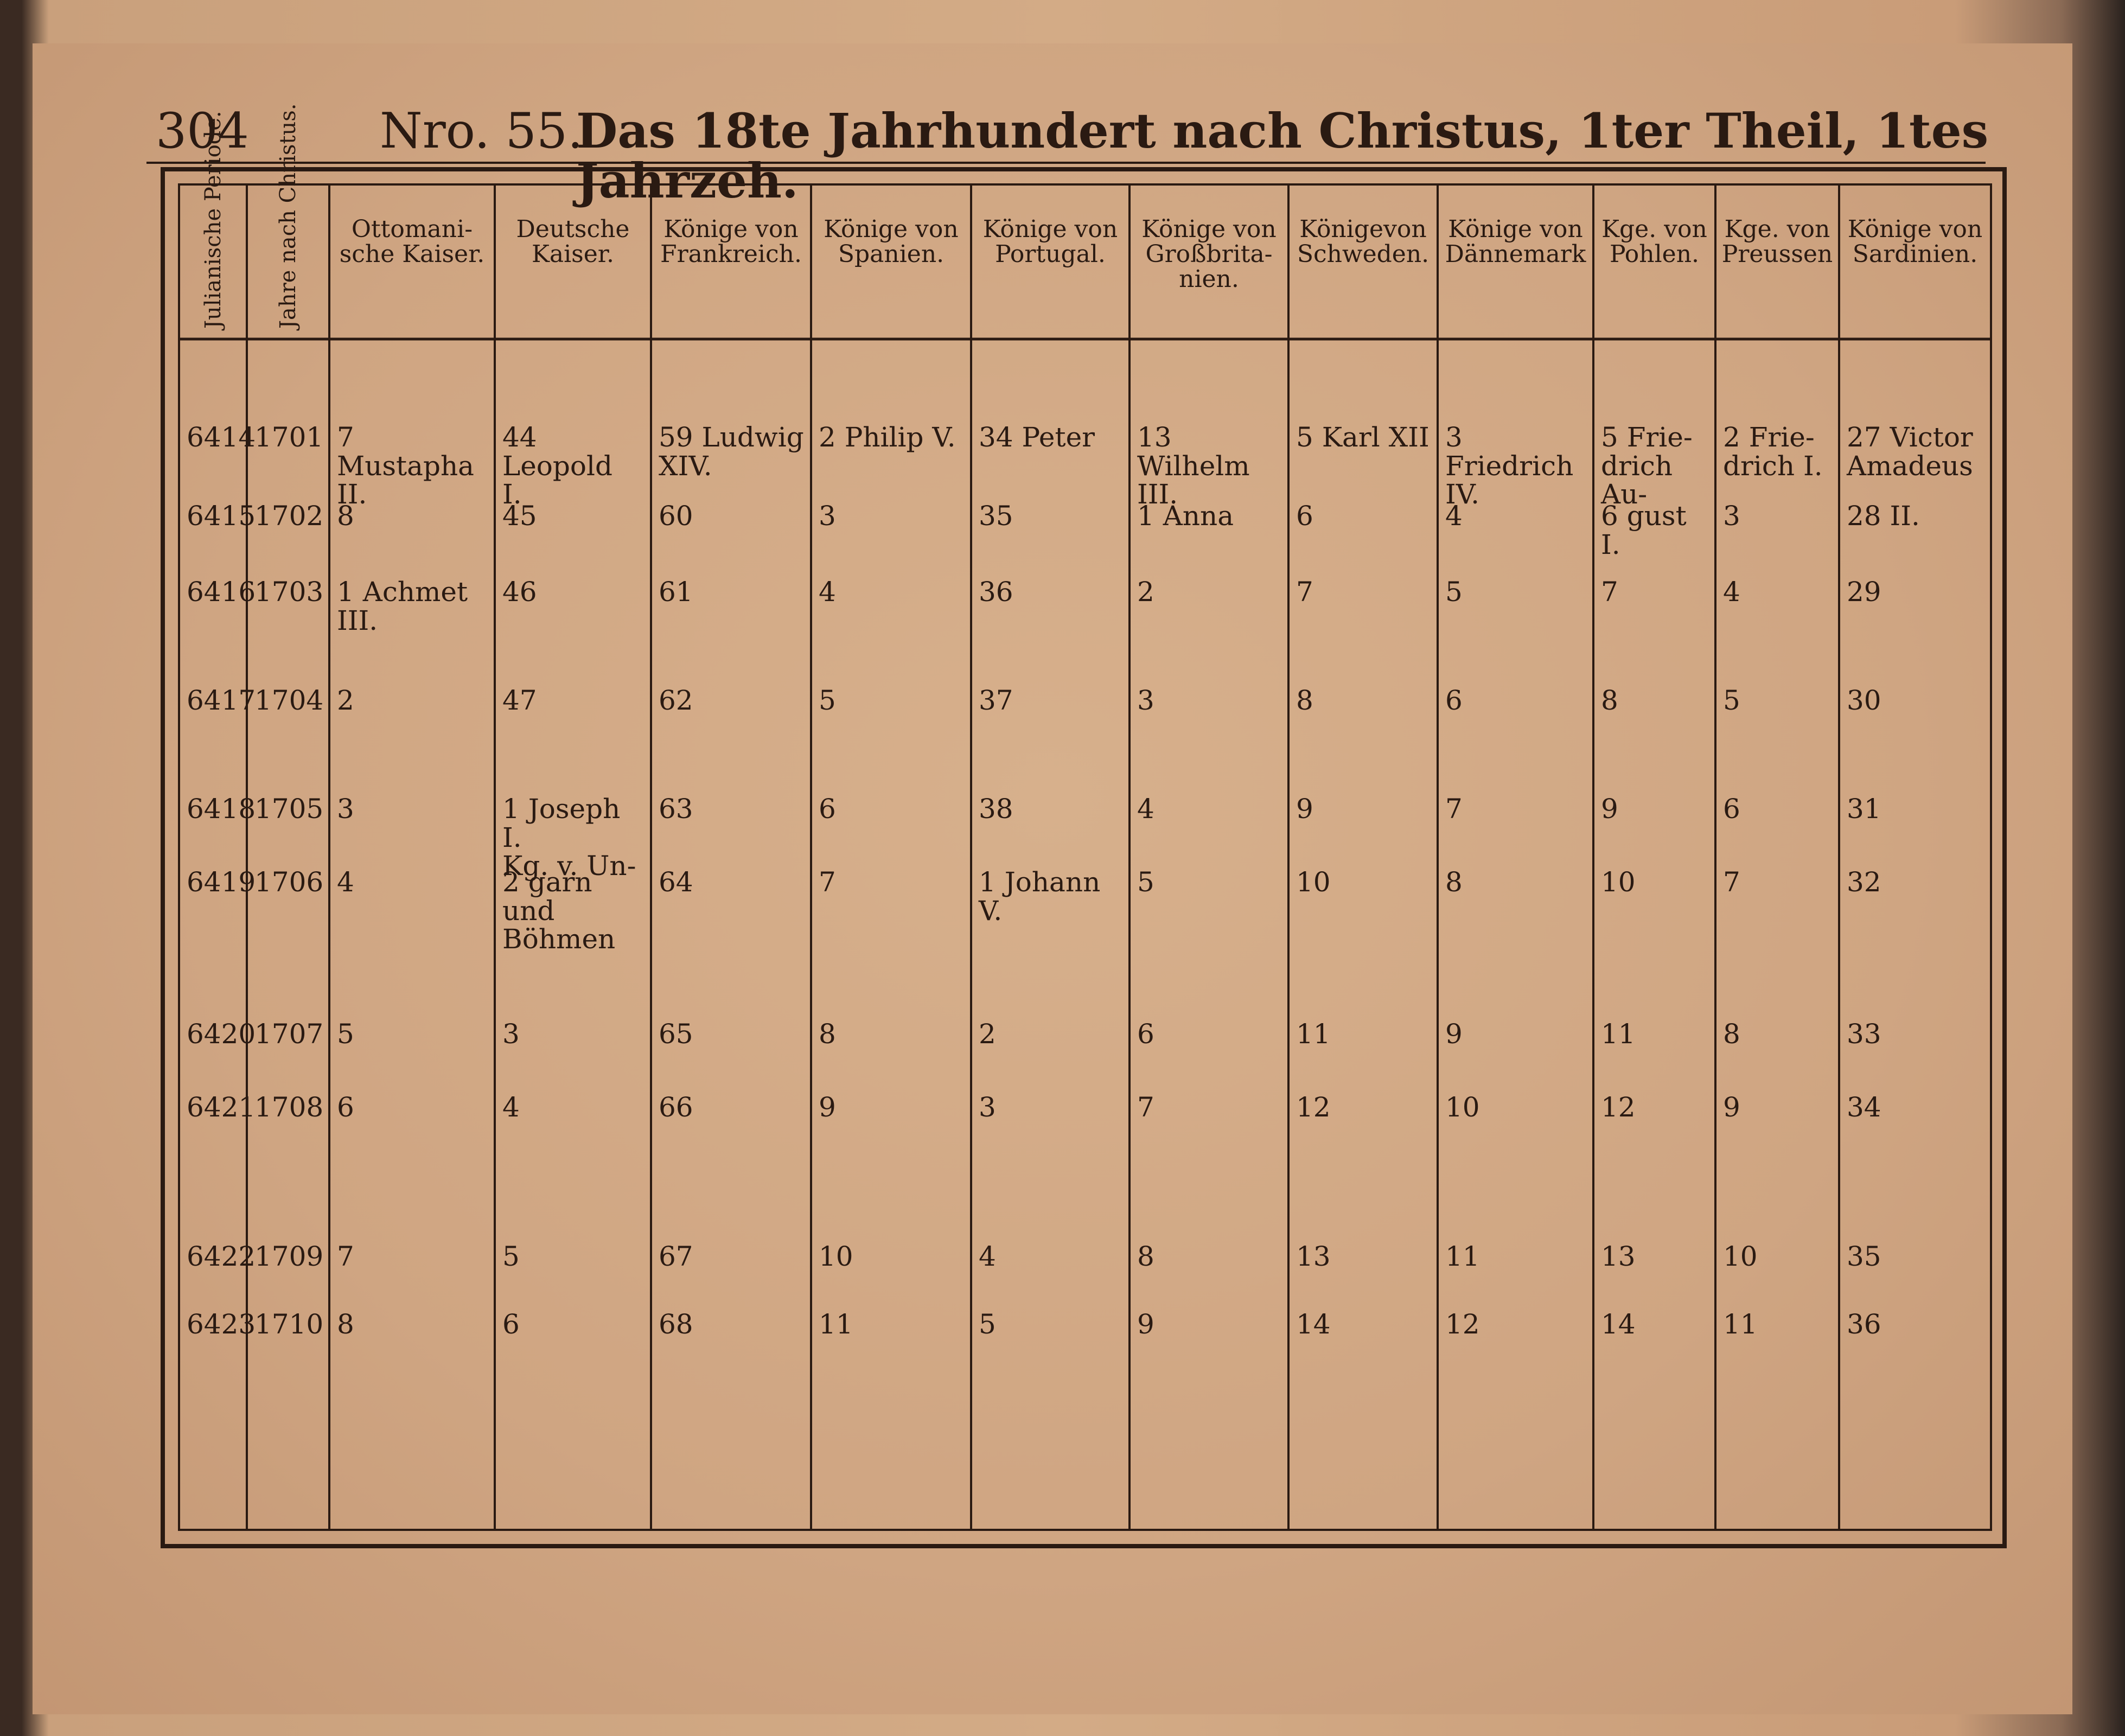 The image size is (2125, 1736). I want to click on table-cell: 46, so click(519, 592).